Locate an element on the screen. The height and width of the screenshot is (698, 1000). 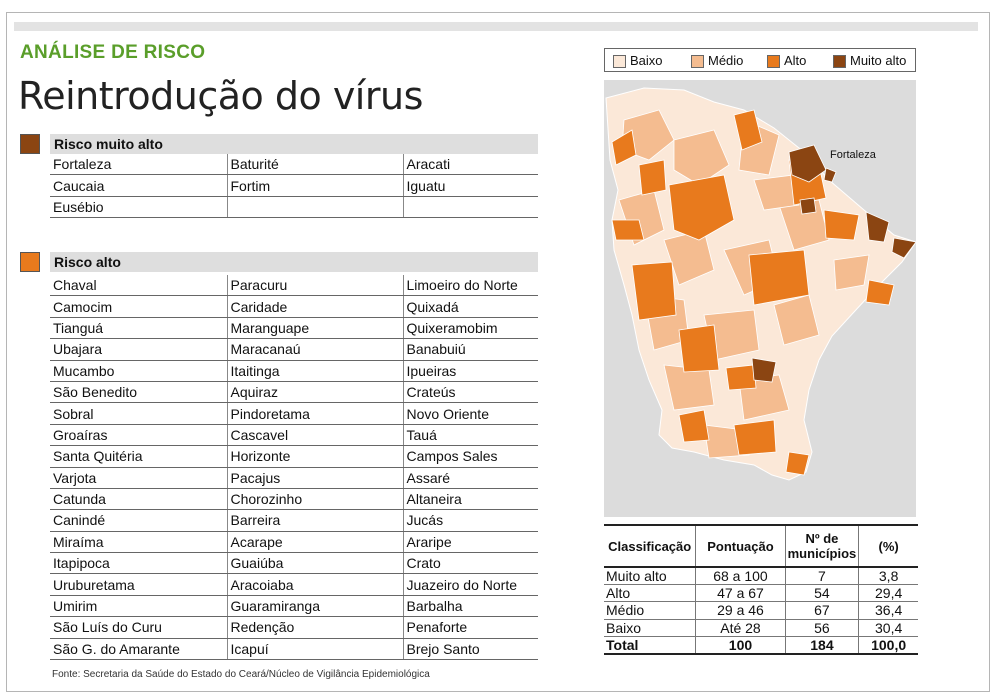
stats-cell: 29 a 46 is located at coordinates (740, 610).